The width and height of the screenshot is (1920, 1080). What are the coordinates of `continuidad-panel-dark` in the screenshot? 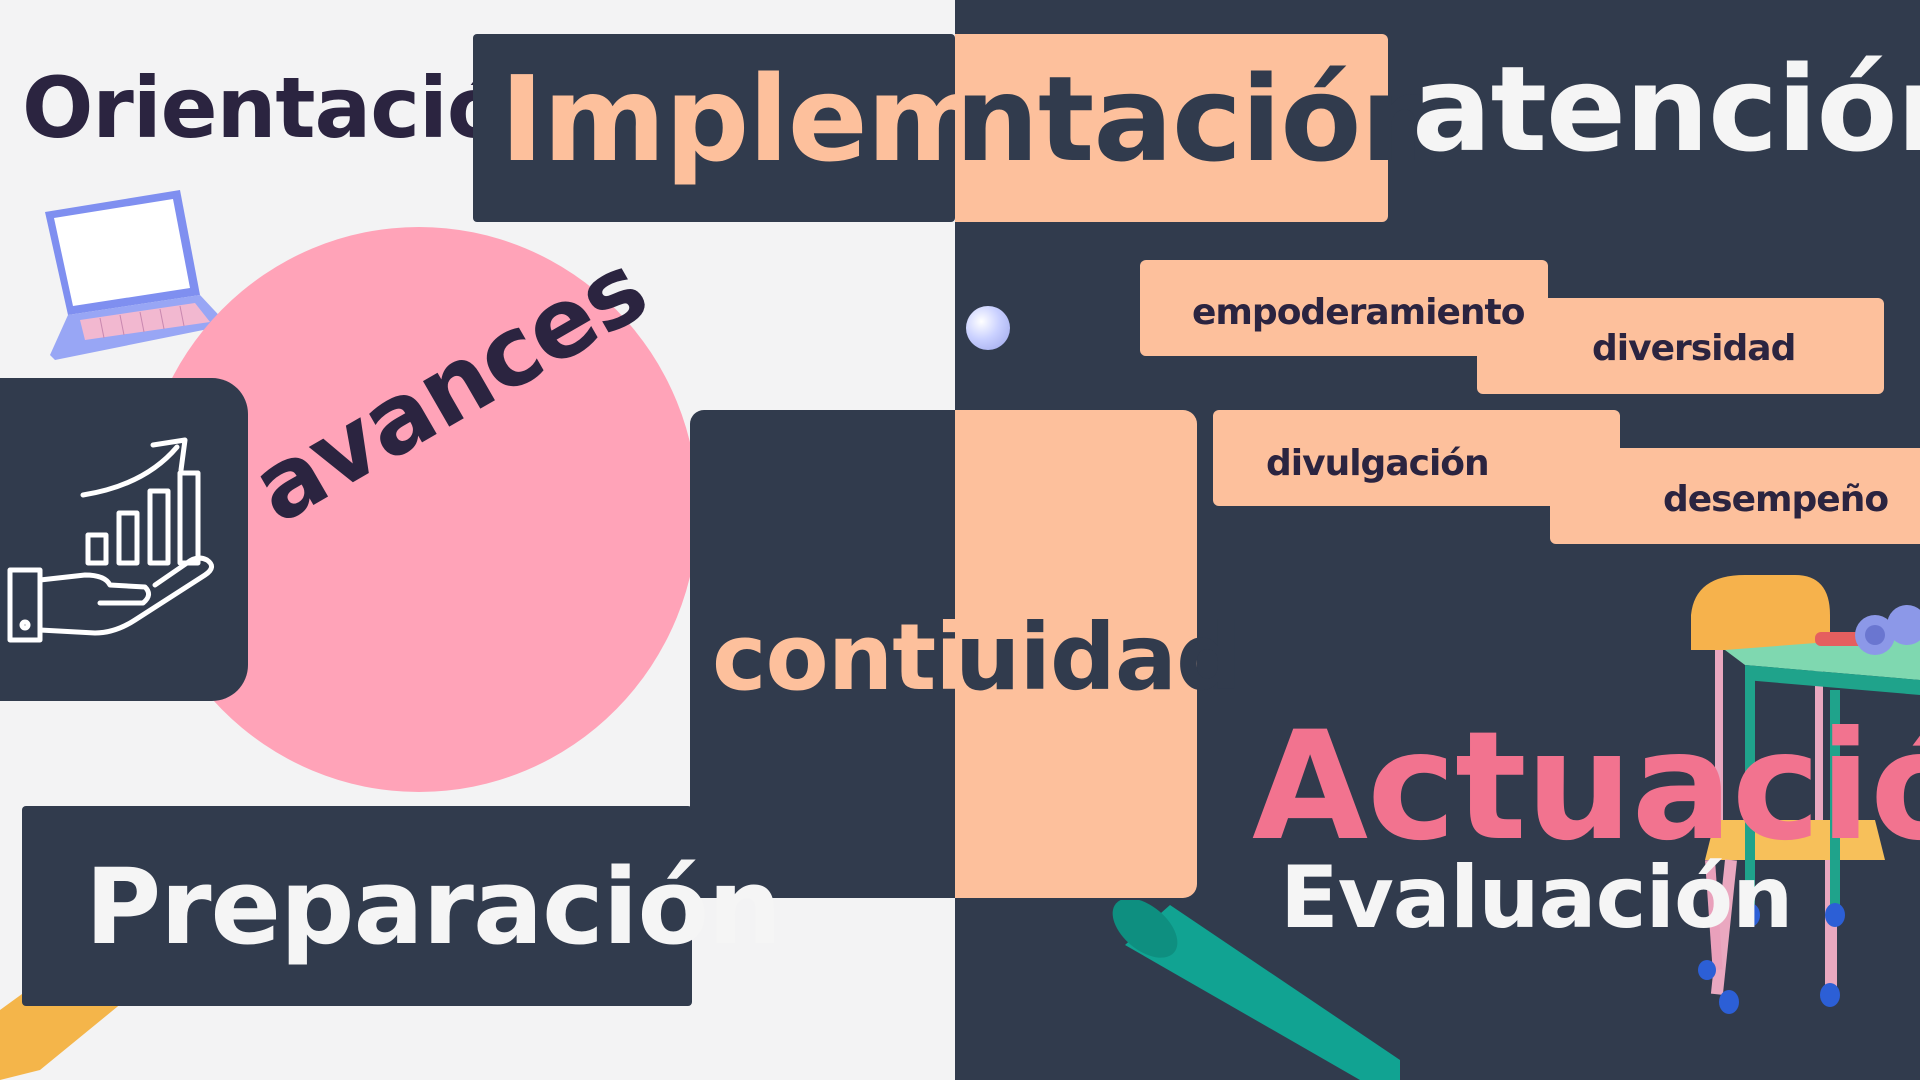 It's located at (822, 654).